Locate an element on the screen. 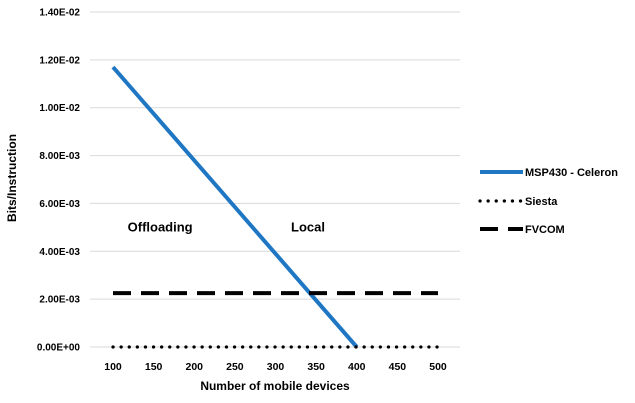 The width and height of the screenshot is (635, 403). legend: MSP430 - Celeron Siesta FVCOM is located at coordinates (548, 201).